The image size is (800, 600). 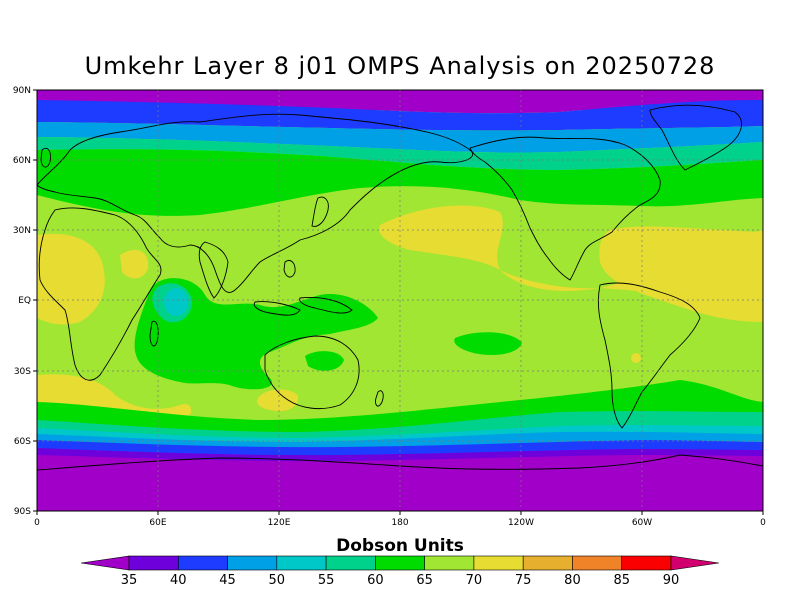 I want to click on colorbar-tick-label: 75, so click(x=523, y=580).